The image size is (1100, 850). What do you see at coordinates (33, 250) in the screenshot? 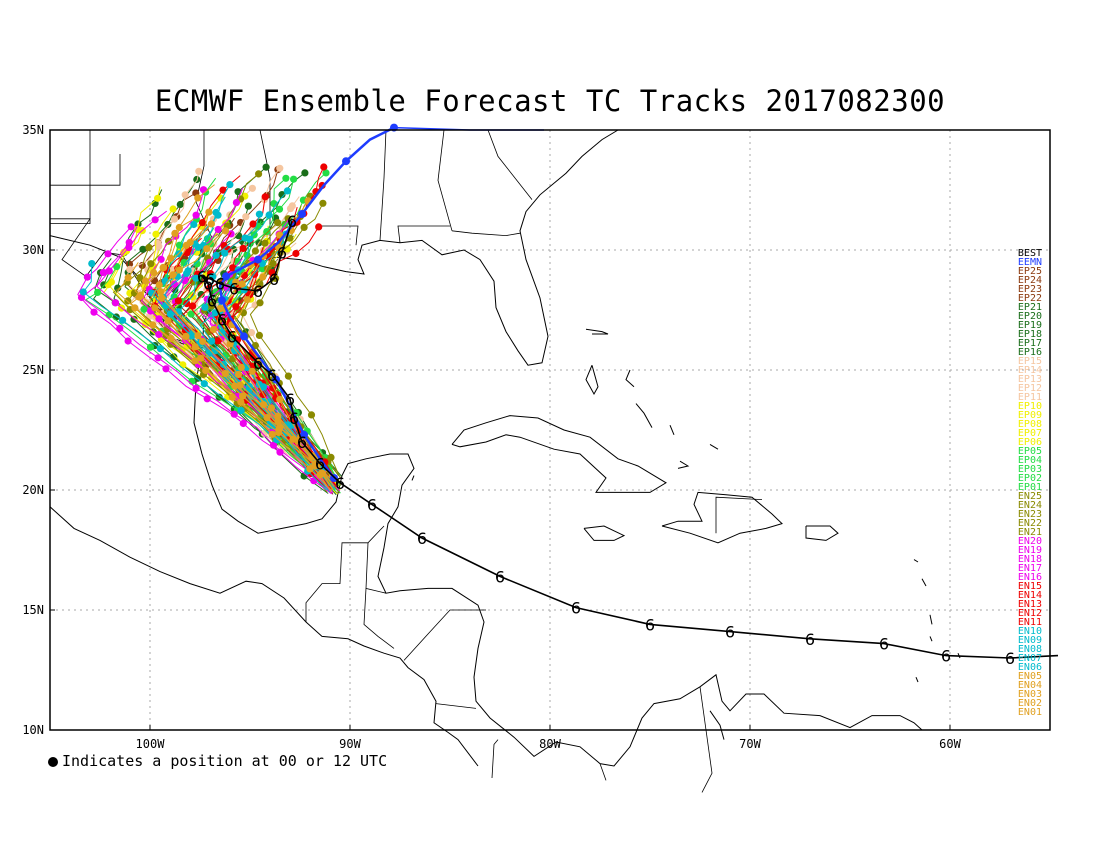
I see `y-tick-label: 30N` at bounding box center [33, 250].